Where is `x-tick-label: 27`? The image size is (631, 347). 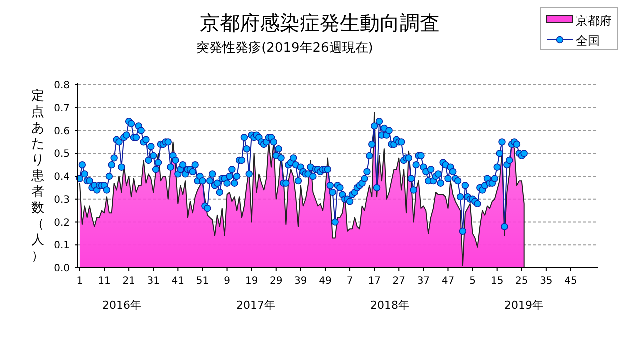 x-tick-label: 27 is located at coordinates (399, 281).